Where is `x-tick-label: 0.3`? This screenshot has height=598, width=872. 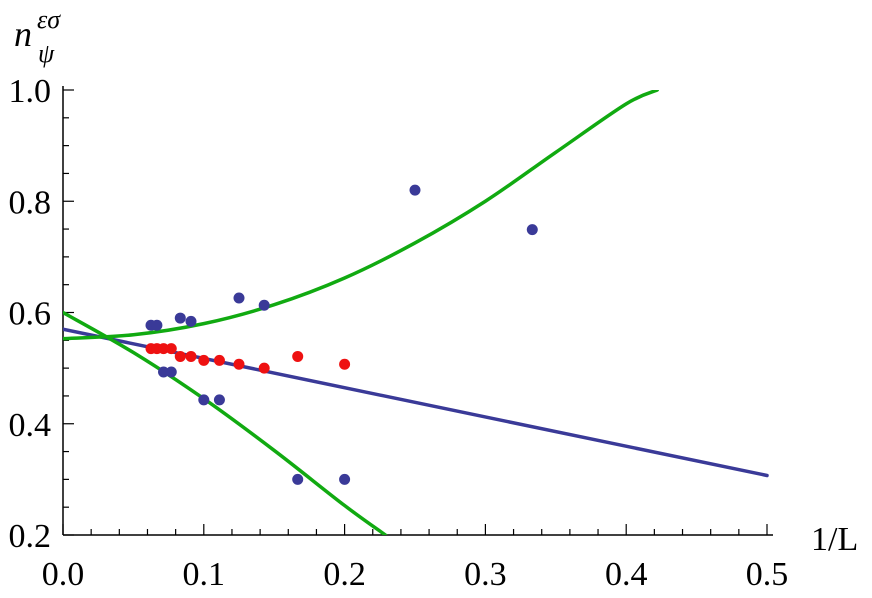
x-tick-label: 0.3 is located at coordinates (485, 574).